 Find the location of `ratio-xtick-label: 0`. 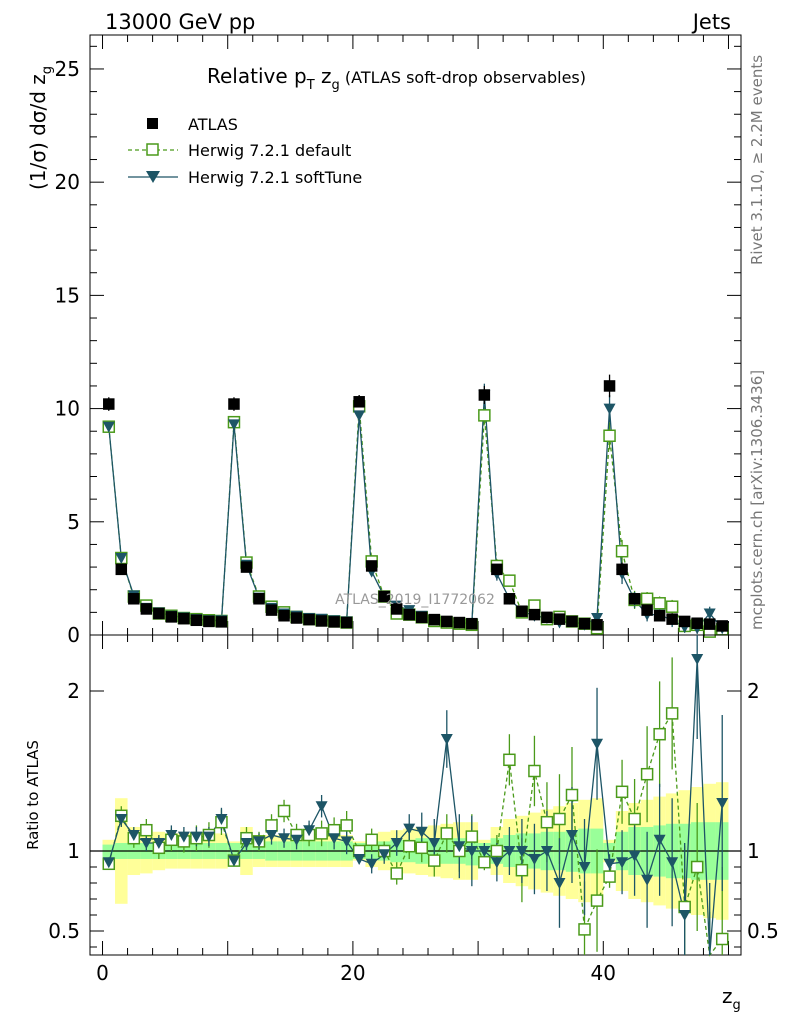

ratio-xtick-label: 0 is located at coordinates (102, 973).